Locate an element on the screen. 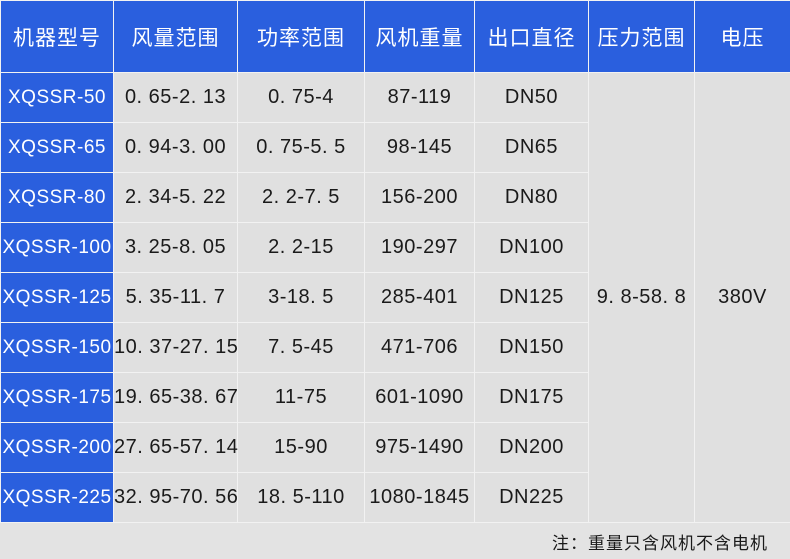 The image size is (790, 559). cell-outlet-diameter: DN80 is located at coordinates (532, 198).